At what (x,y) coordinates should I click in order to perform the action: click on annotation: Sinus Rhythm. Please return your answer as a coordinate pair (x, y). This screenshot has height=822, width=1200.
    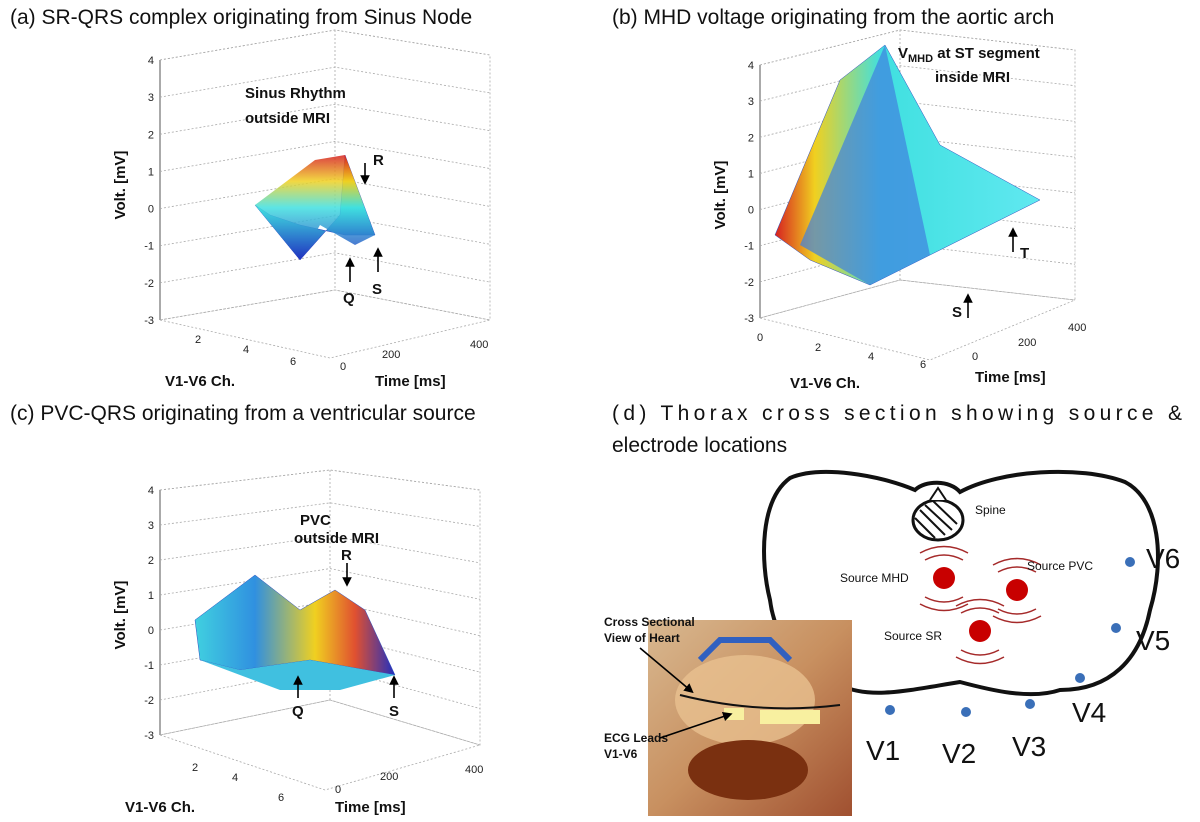
    Looking at the image, I should click on (295, 93).